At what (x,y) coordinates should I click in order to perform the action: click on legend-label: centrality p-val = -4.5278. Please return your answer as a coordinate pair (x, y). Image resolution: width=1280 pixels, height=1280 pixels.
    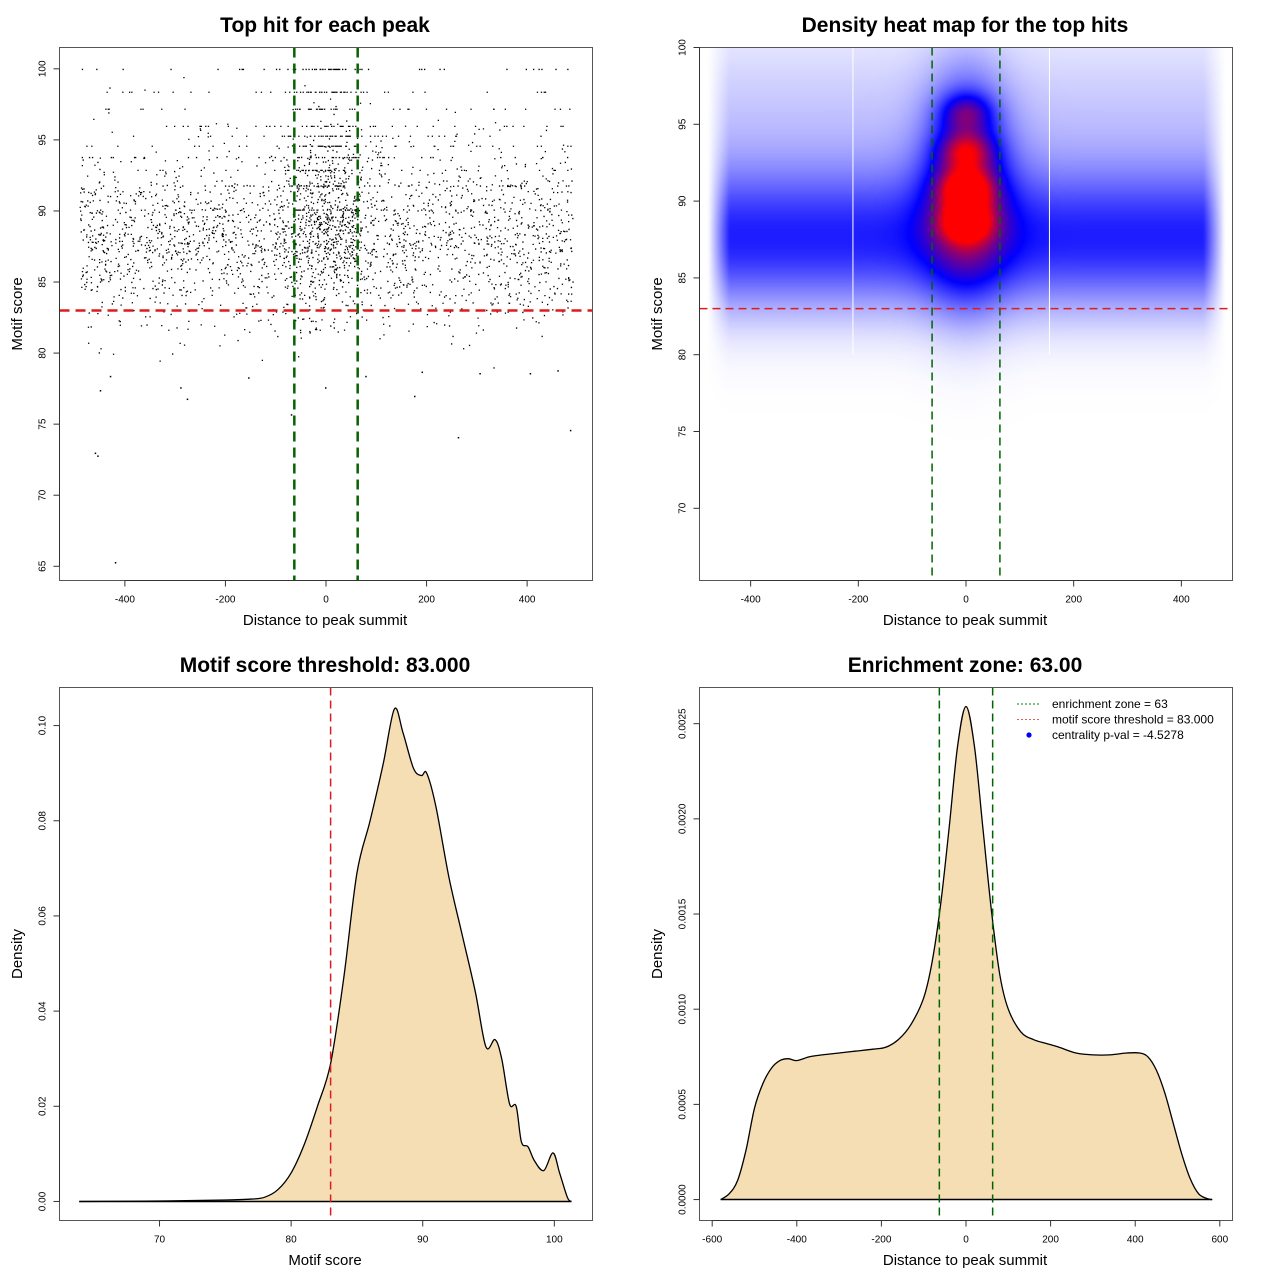
    Looking at the image, I should click on (1118, 735).